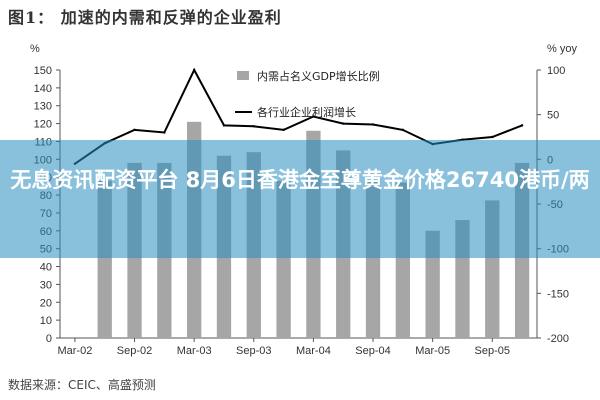  What do you see at coordinates (558, 294) in the screenshot?
I see `right-tick-label: -150` at bounding box center [558, 294].